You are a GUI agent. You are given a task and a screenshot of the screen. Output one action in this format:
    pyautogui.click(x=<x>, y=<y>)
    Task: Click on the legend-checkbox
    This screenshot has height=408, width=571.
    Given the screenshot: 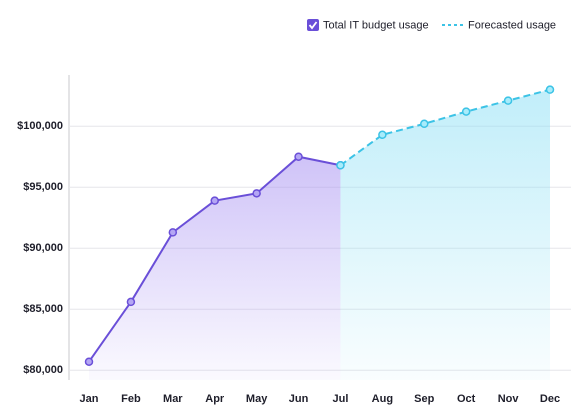 What is the action you would take?
    pyautogui.click(x=313, y=25)
    